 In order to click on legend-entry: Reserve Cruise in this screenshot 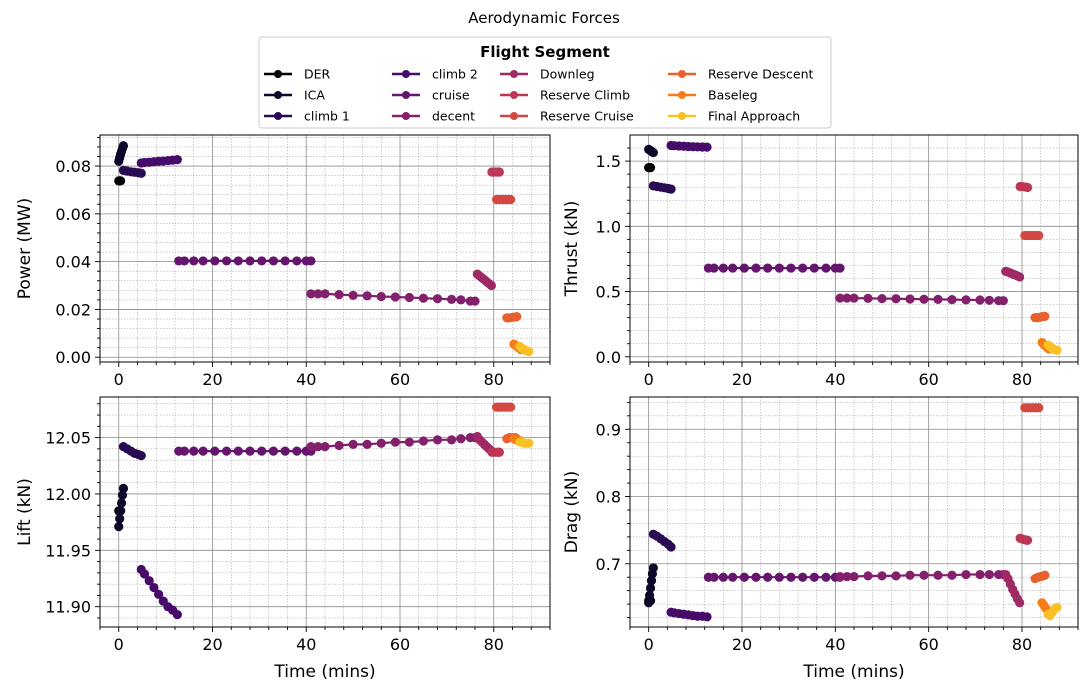, I will do `click(567, 116)`.